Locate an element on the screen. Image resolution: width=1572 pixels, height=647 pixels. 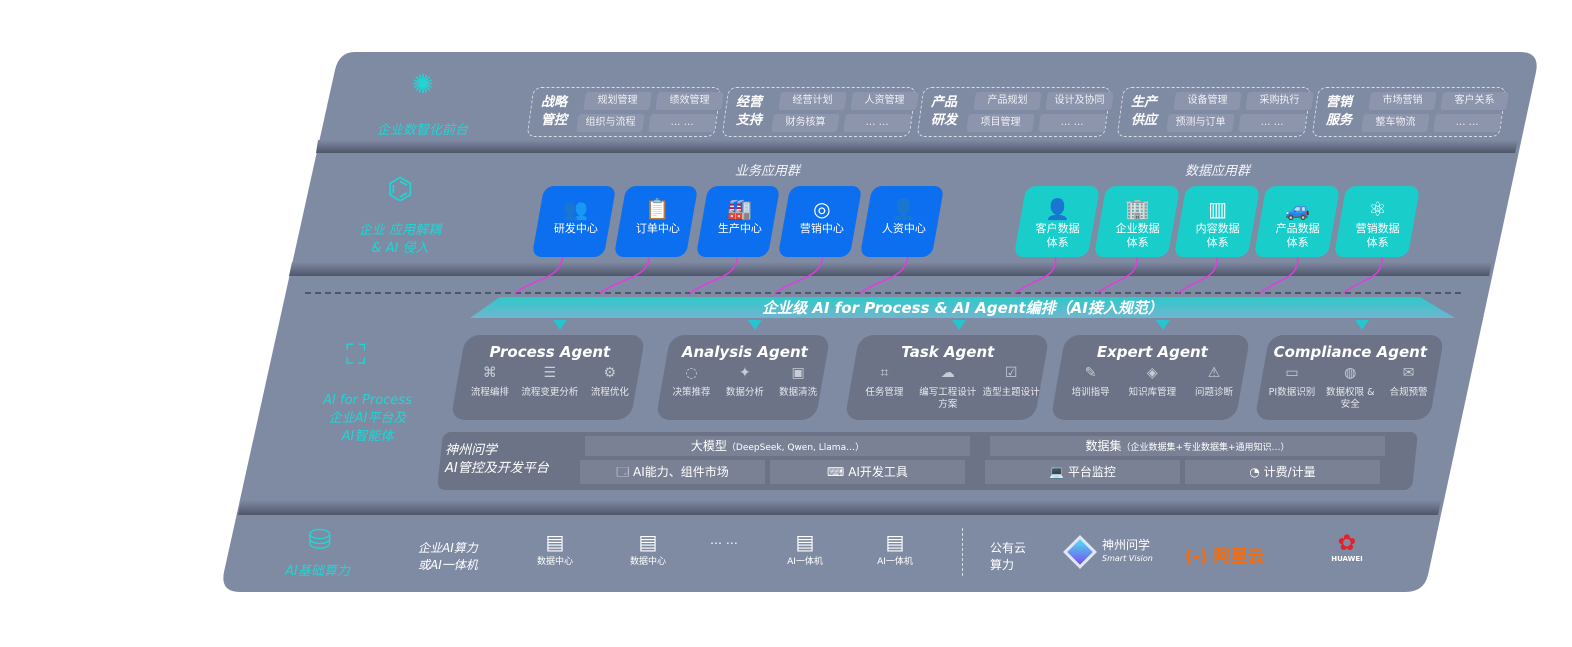
module-chip: 采购执行 is located at coordinates (1279, 101).